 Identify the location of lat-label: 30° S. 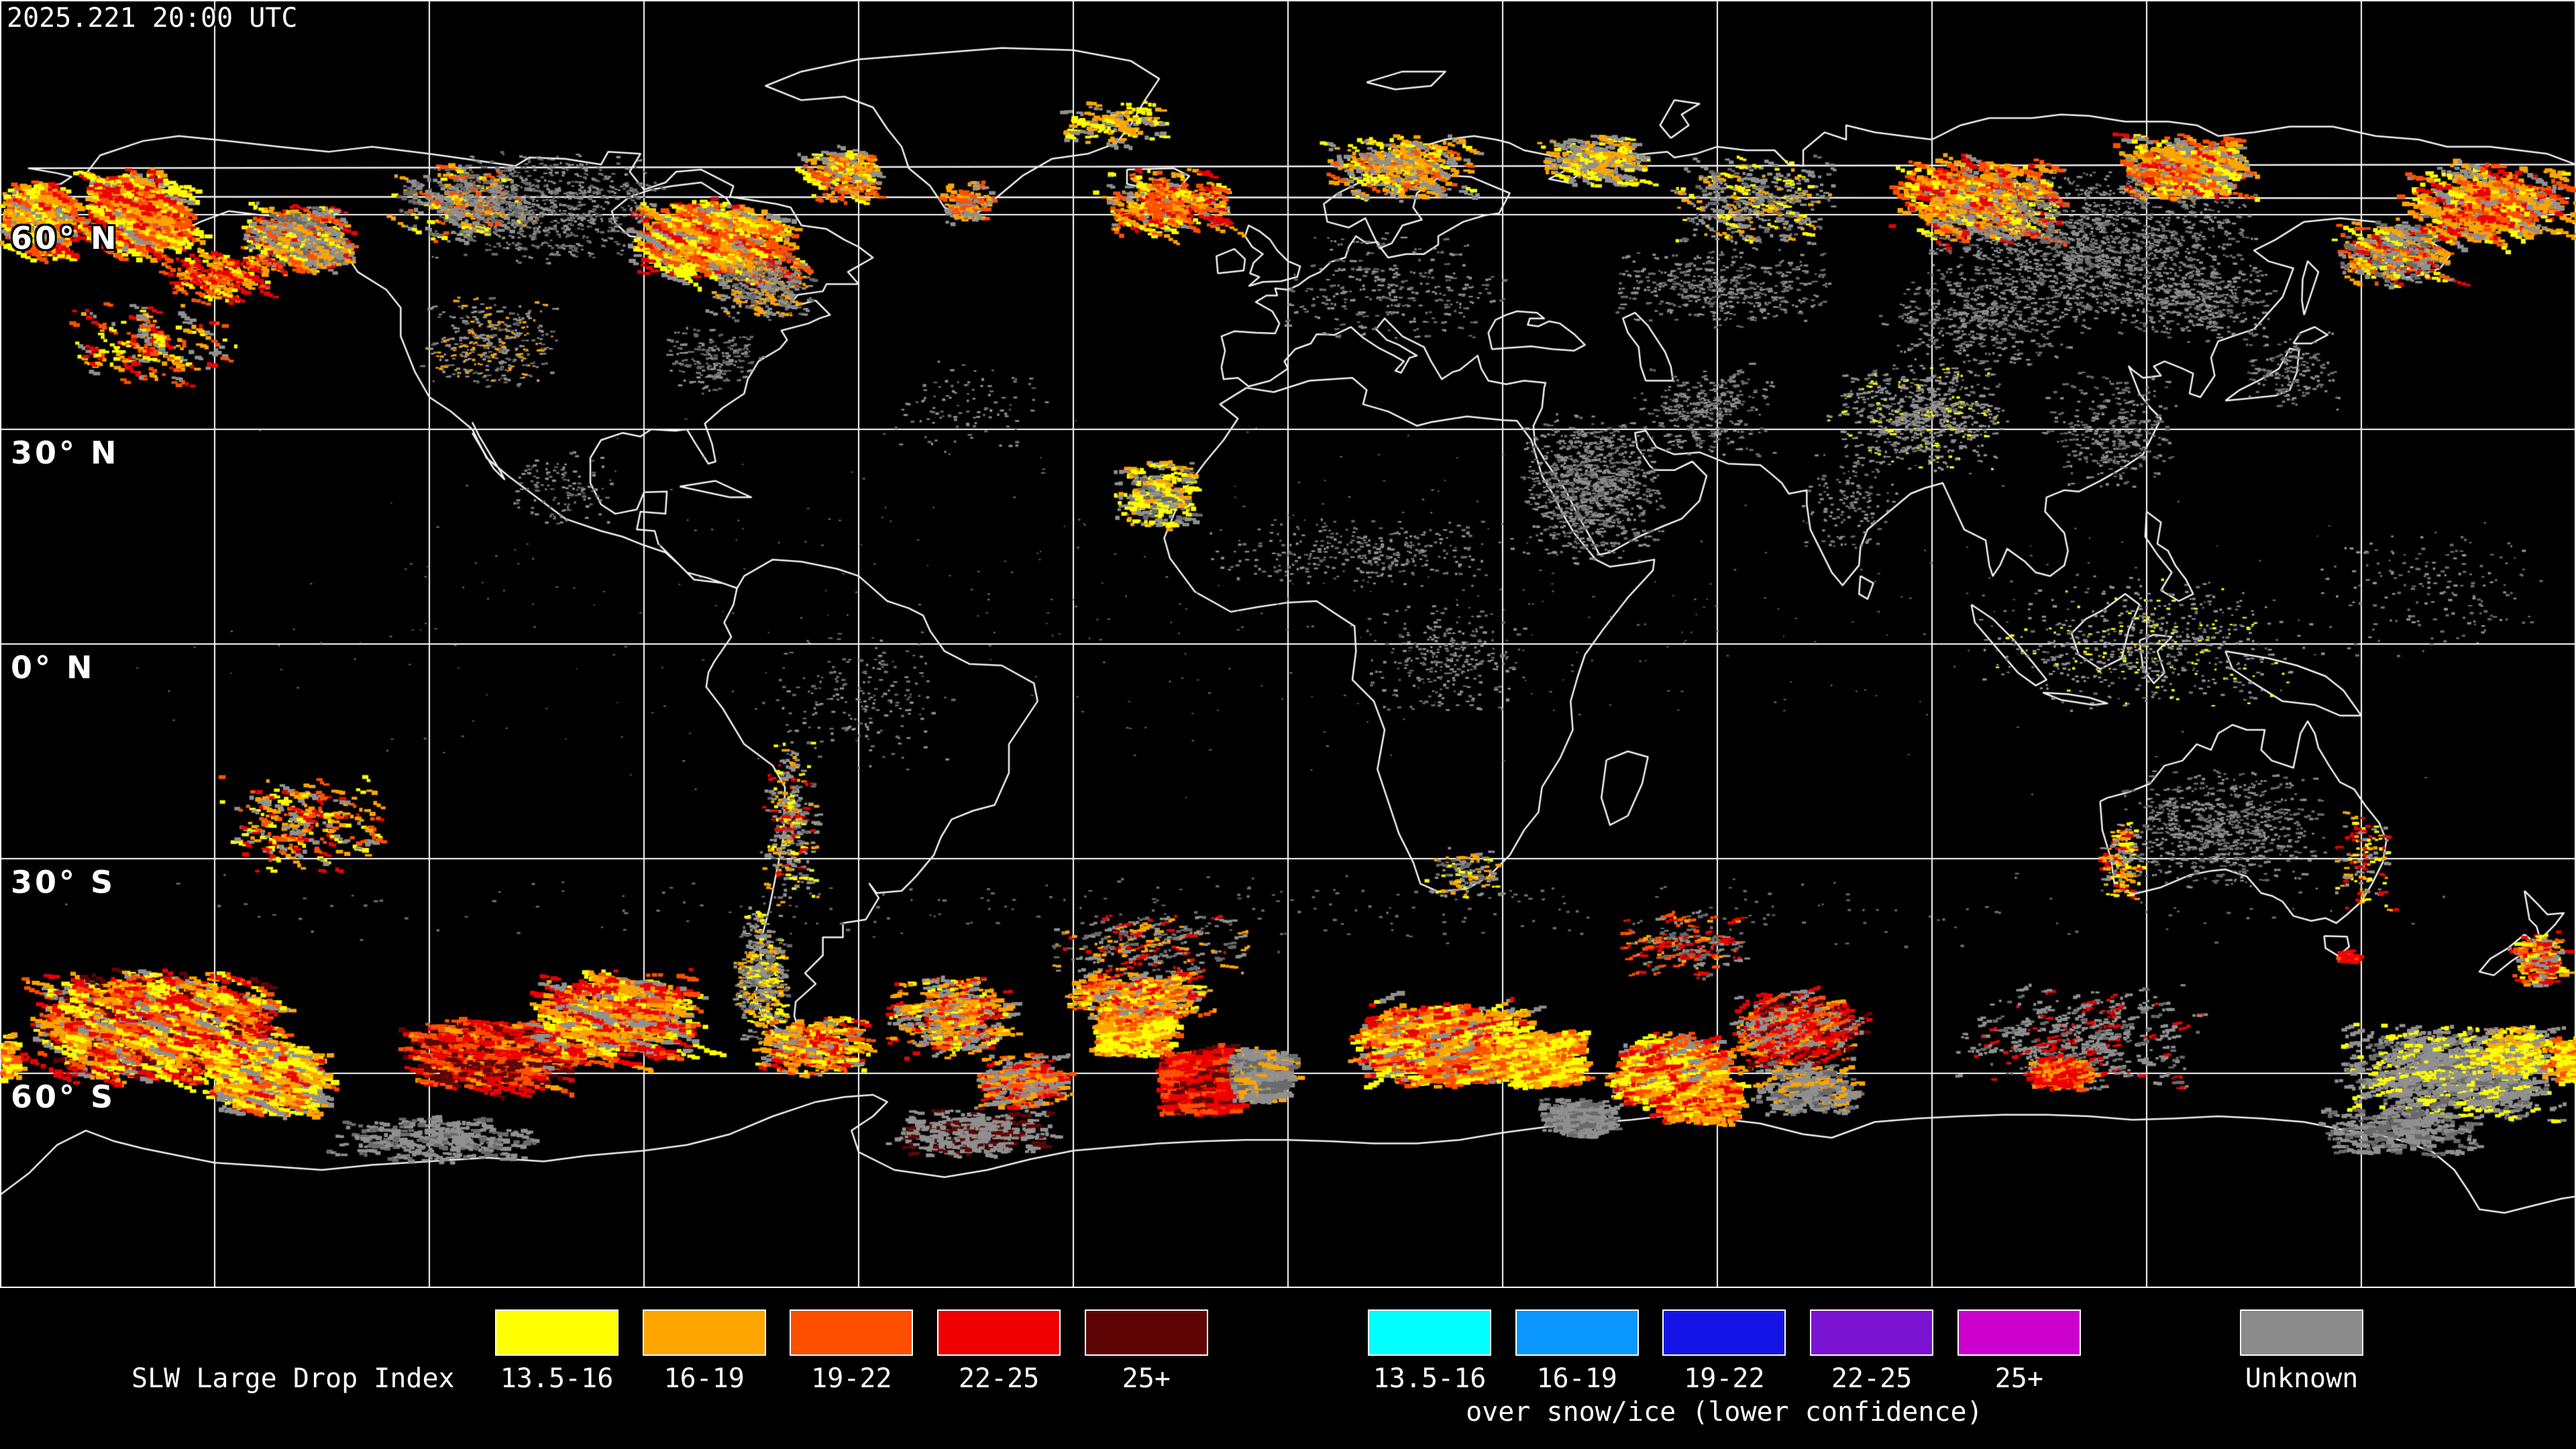
(63, 882).